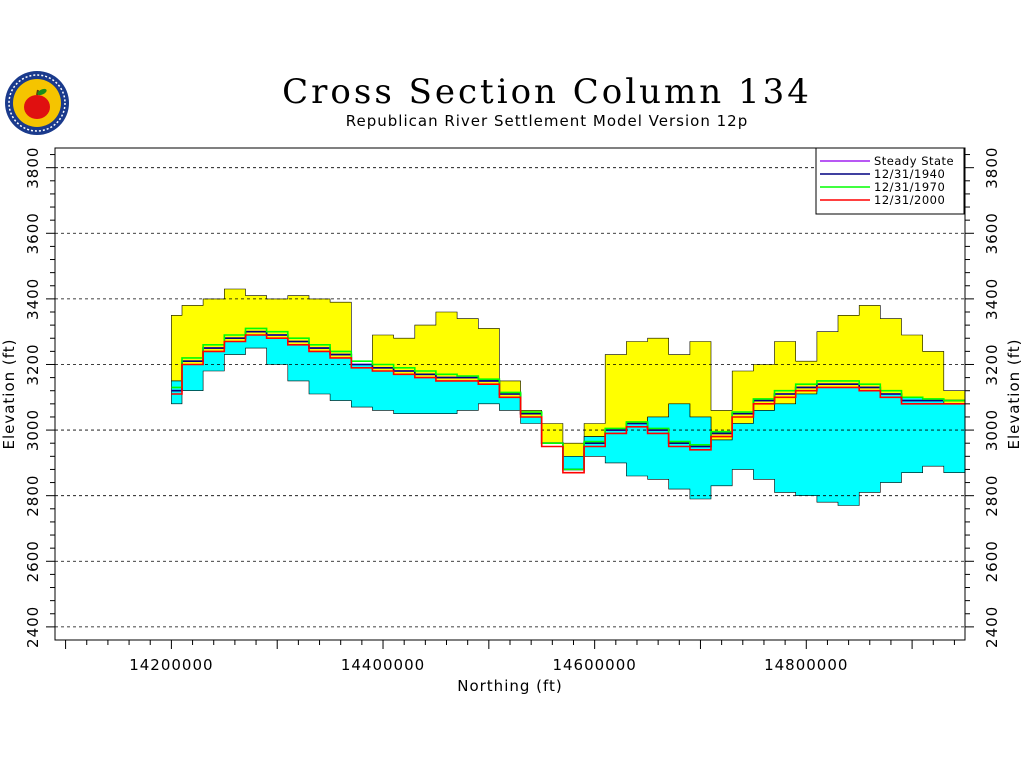  Describe the element at coordinates (383, 665) in the screenshot. I see `x-tick-label: 14400000` at that location.